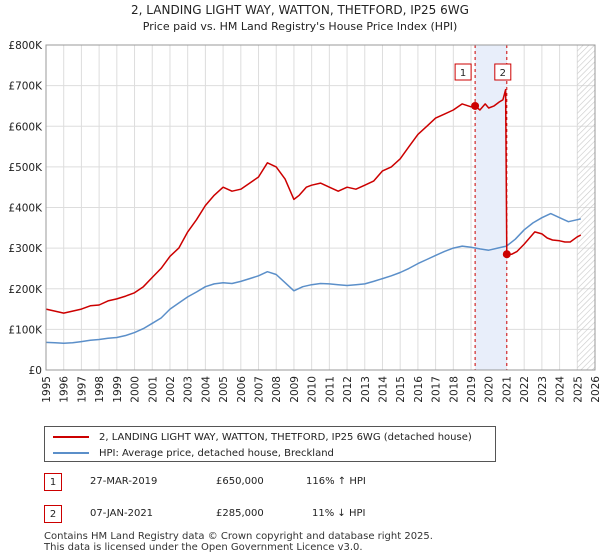 This screenshot has height=560, width=600. I want to click on y-tick-label: £700K, so click(25, 87).